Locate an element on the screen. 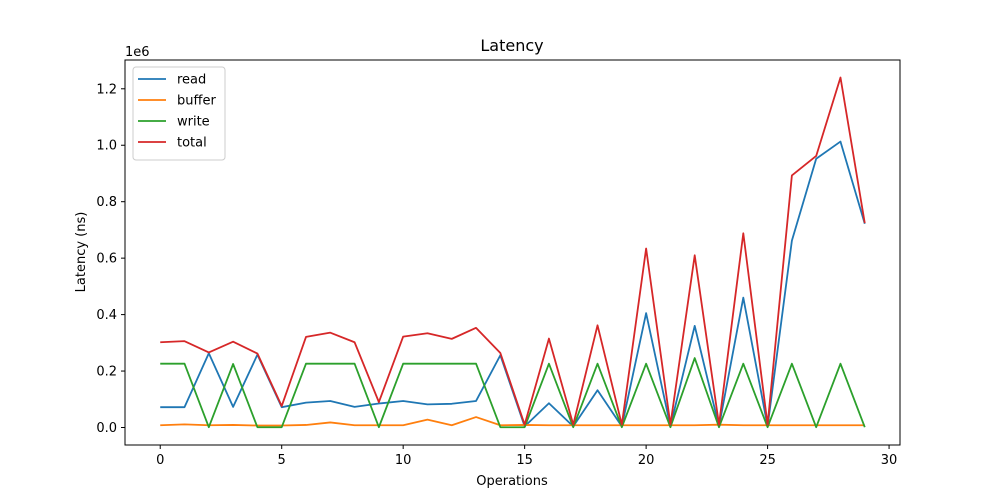  x-axis: 0 5 10 15 20 25 30 is located at coordinates (526, 456).